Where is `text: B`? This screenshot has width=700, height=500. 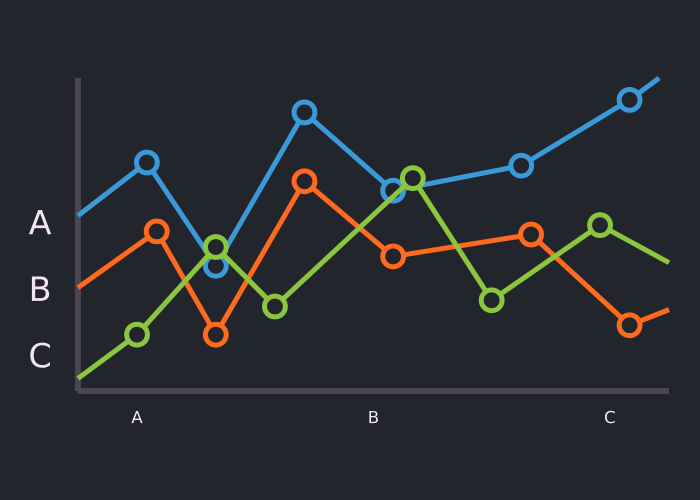
text: B is located at coordinates (41, 288).